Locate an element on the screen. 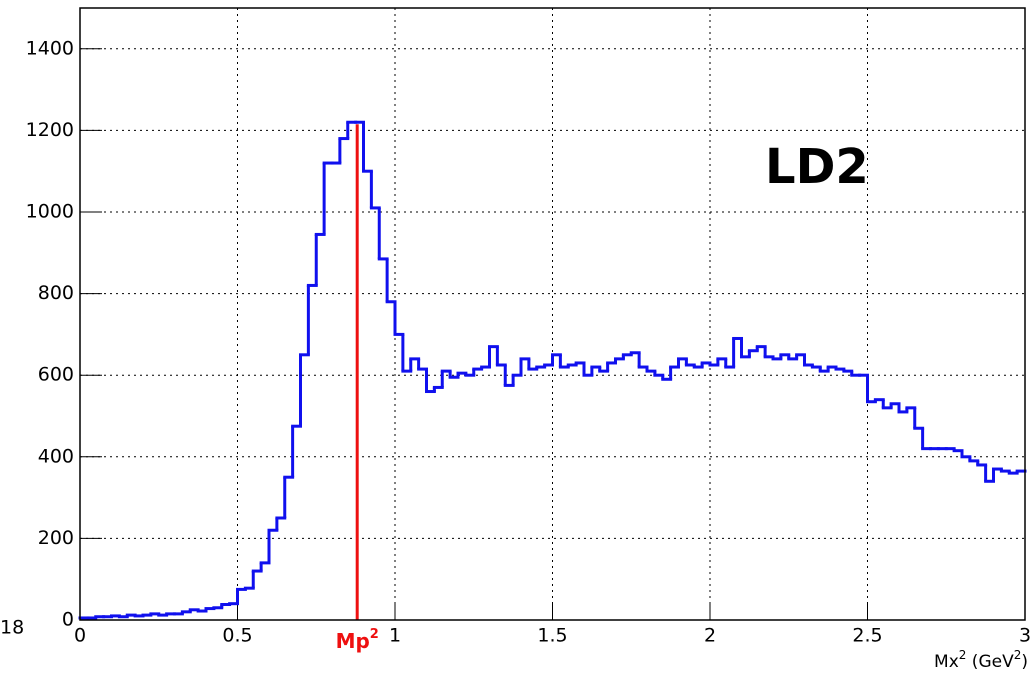 This screenshot has width=1036, height=675. reference-label-sup: 2 is located at coordinates (374, 634).